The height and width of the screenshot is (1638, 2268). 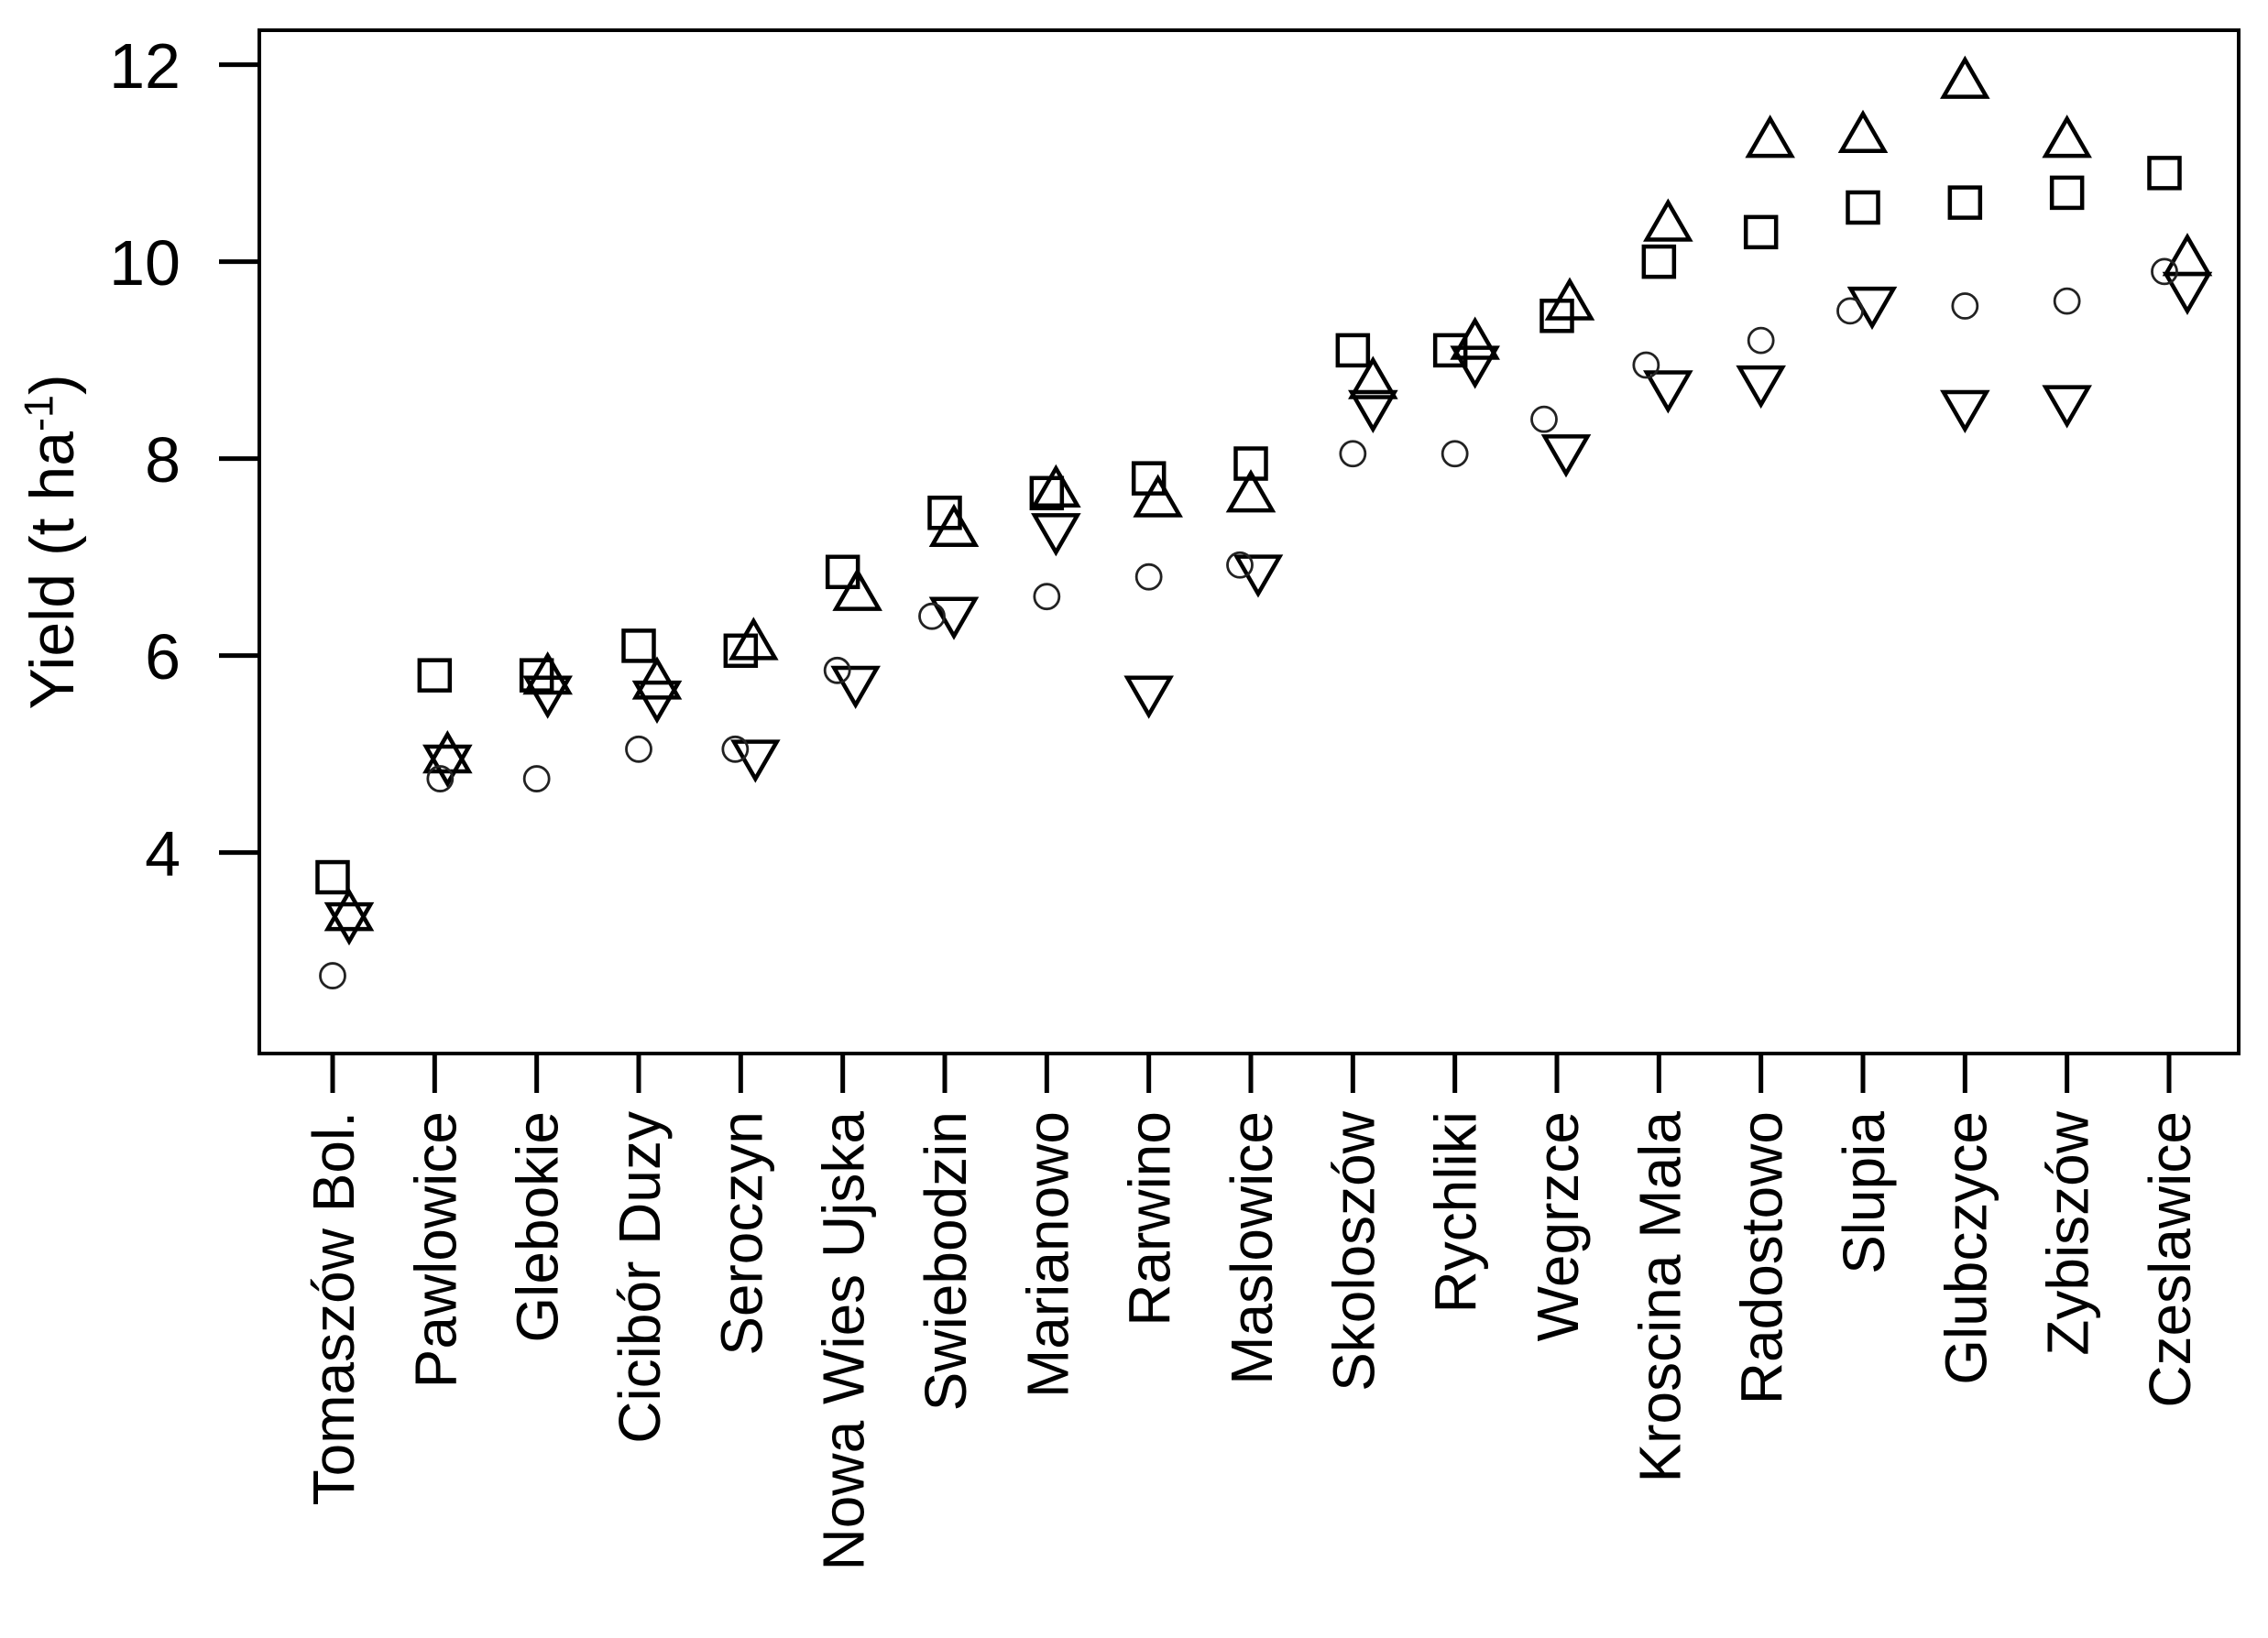 What do you see at coordinates (1966, 1248) in the screenshot?
I see `x-category-label: Glubczyce` at bounding box center [1966, 1248].